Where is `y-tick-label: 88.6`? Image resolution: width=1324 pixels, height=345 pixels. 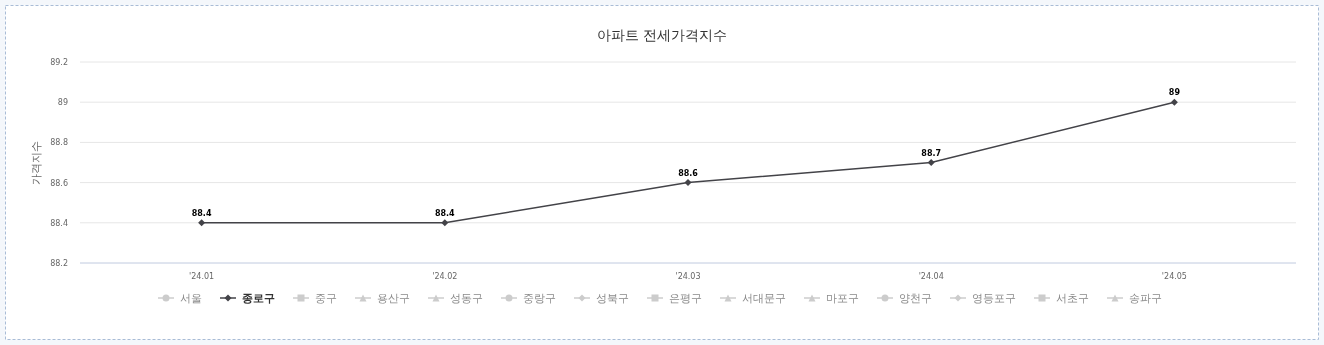 y-tick-label: 88.6 is located at coordinates (59, 183).